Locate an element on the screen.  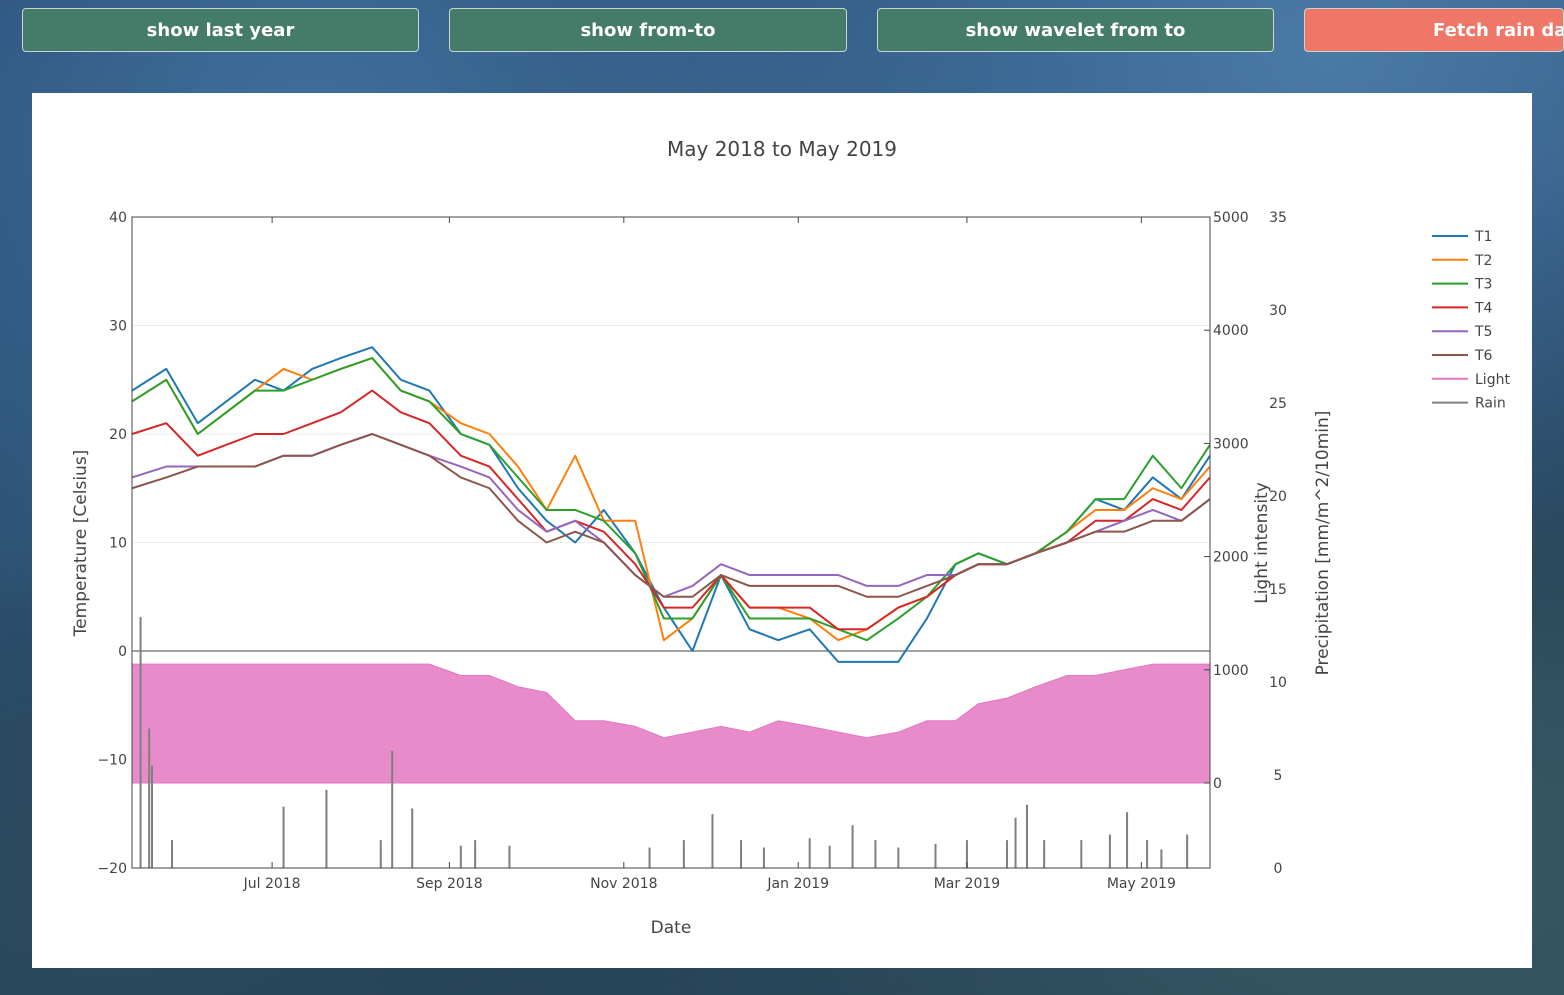
legend-item-rain: Rain is located at coordinates (1469, 404).